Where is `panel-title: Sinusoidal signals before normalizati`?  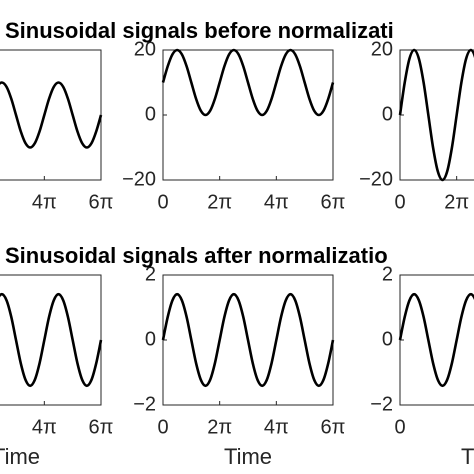 panel-title: Sinusoidal signals before normalizati is located at coordinates (199, 30).